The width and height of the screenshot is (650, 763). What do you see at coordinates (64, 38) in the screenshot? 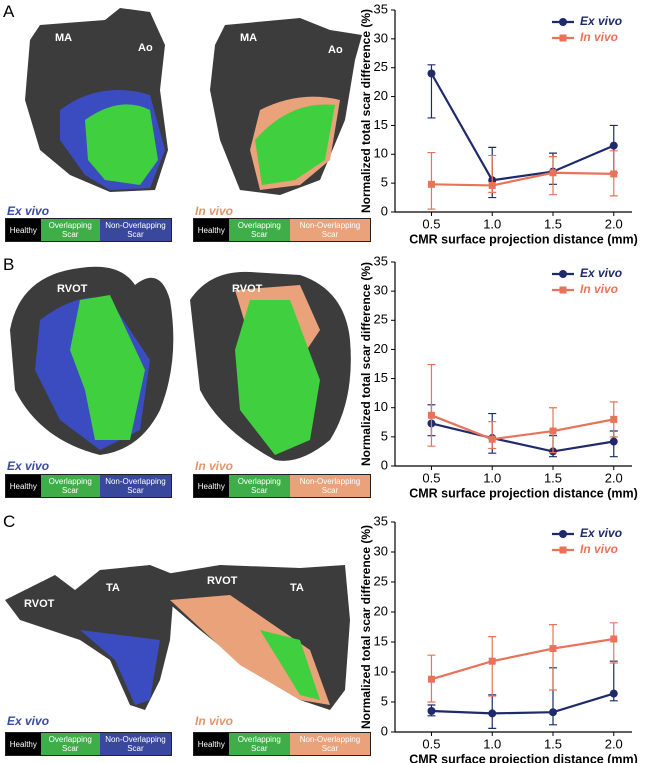
I see `landmark-label: MA` at bounding box center [64, 38].